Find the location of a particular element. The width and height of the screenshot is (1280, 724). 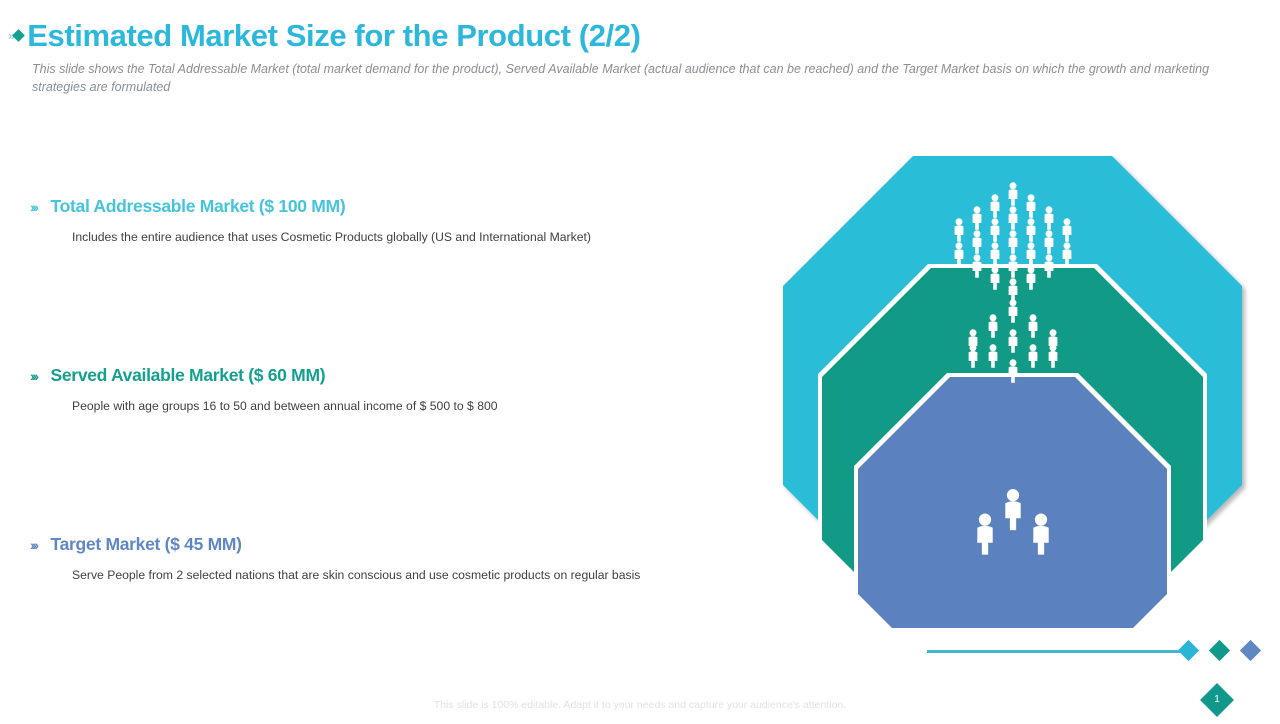

section-heading: ››› Target Market ($ 45 MM) is located at coordinates (385, 544).